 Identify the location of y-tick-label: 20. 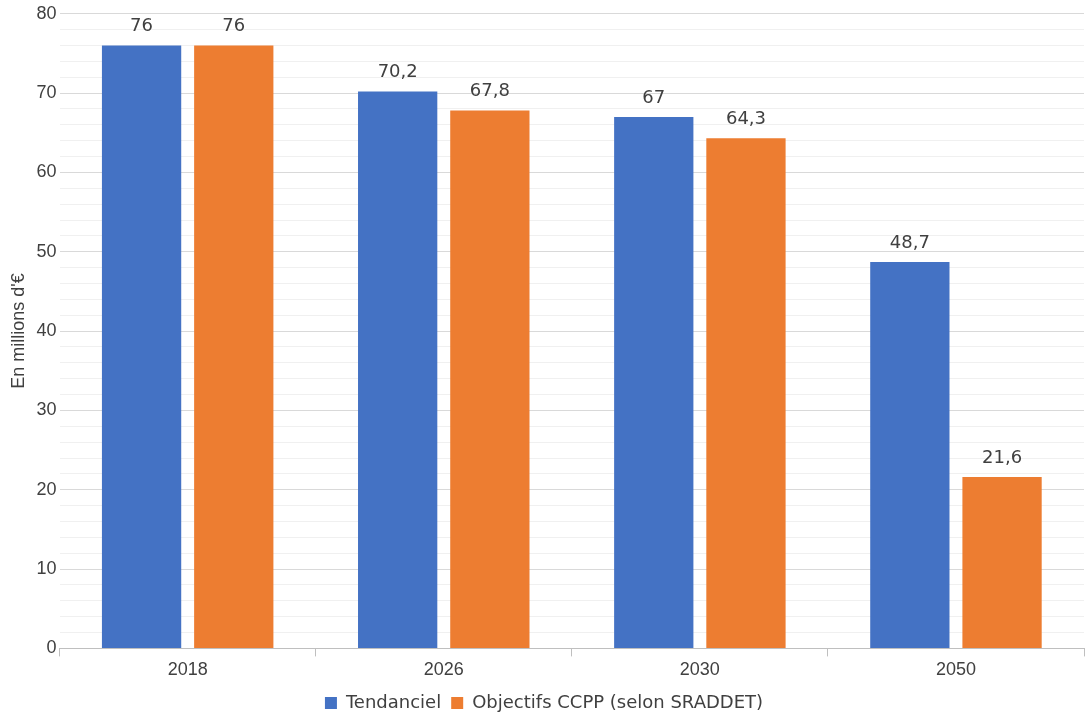
(46, 488).